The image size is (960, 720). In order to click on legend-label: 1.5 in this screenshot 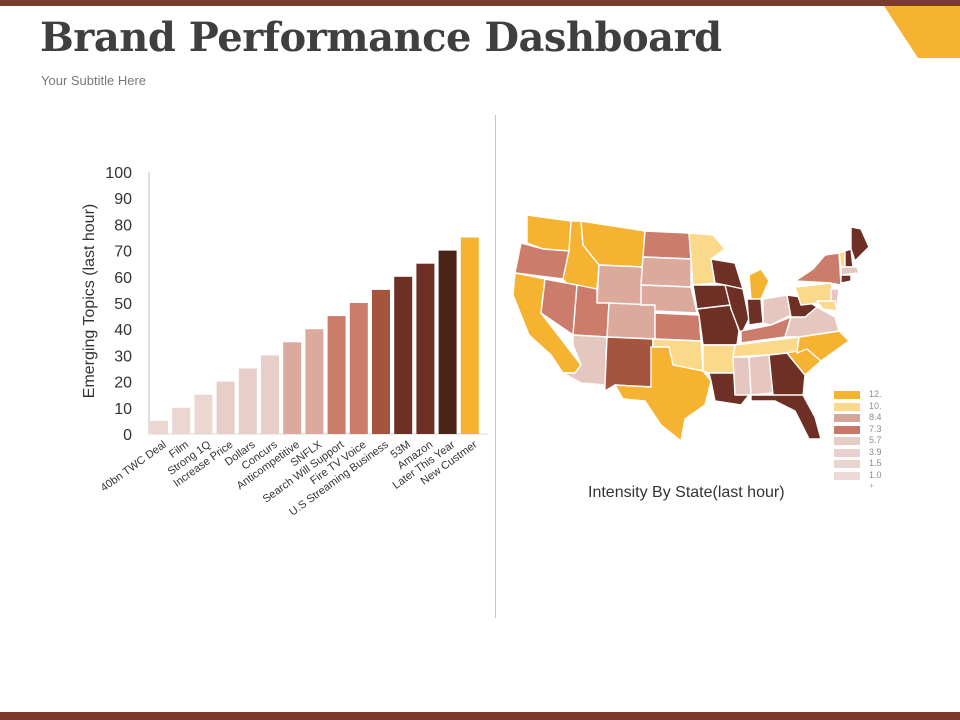, I will do `click(875, 463)`.